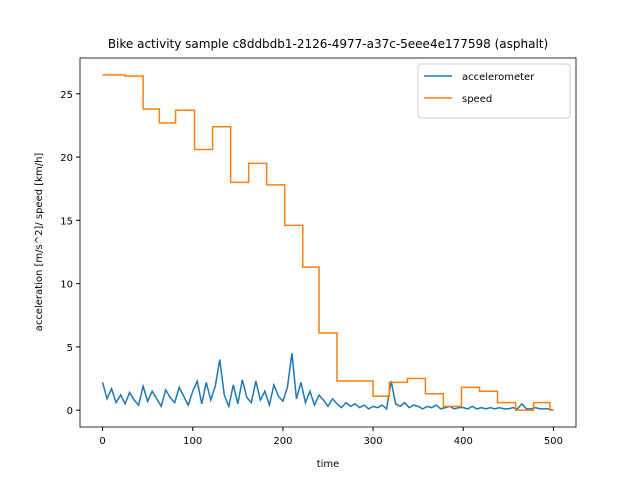 This screenshot has width=640, height=484. Describe the element at coordinates (66, 285) in the screenshot. I see `y-tick-label: 10` at that location.